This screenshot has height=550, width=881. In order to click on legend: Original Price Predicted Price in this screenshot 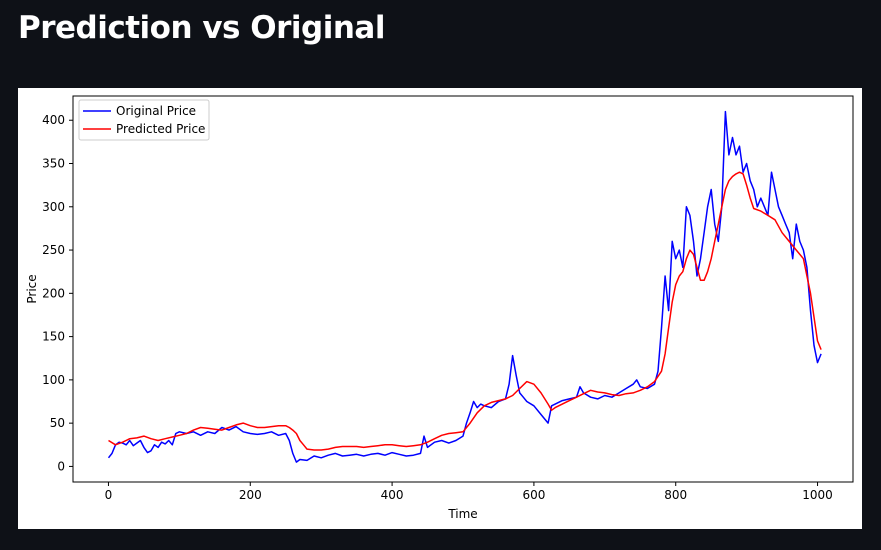, I will do `click(144, 120)`.